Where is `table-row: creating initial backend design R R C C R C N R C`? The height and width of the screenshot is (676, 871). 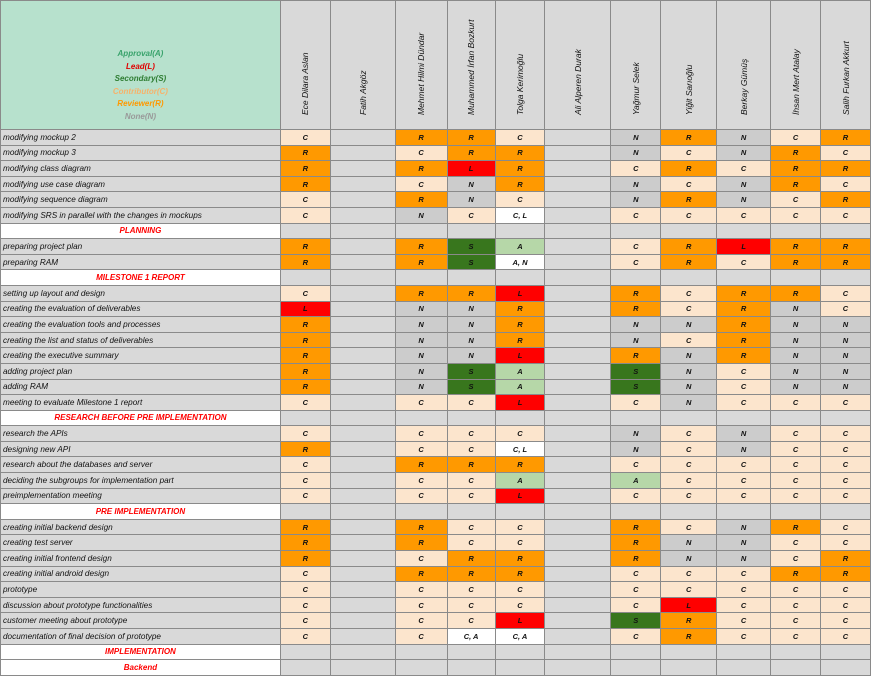
table-row: creating initial backend design R R C C R C N R C is located at coordinates (435, 527).